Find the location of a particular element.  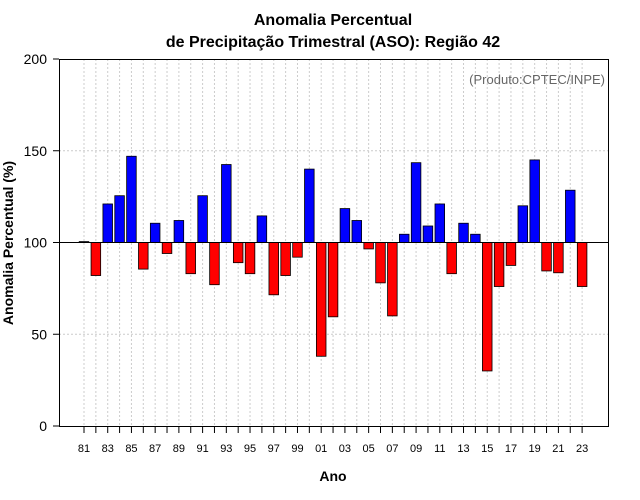

y-axis: 0 50 100 150 200 is located at coordinates (41, 242).